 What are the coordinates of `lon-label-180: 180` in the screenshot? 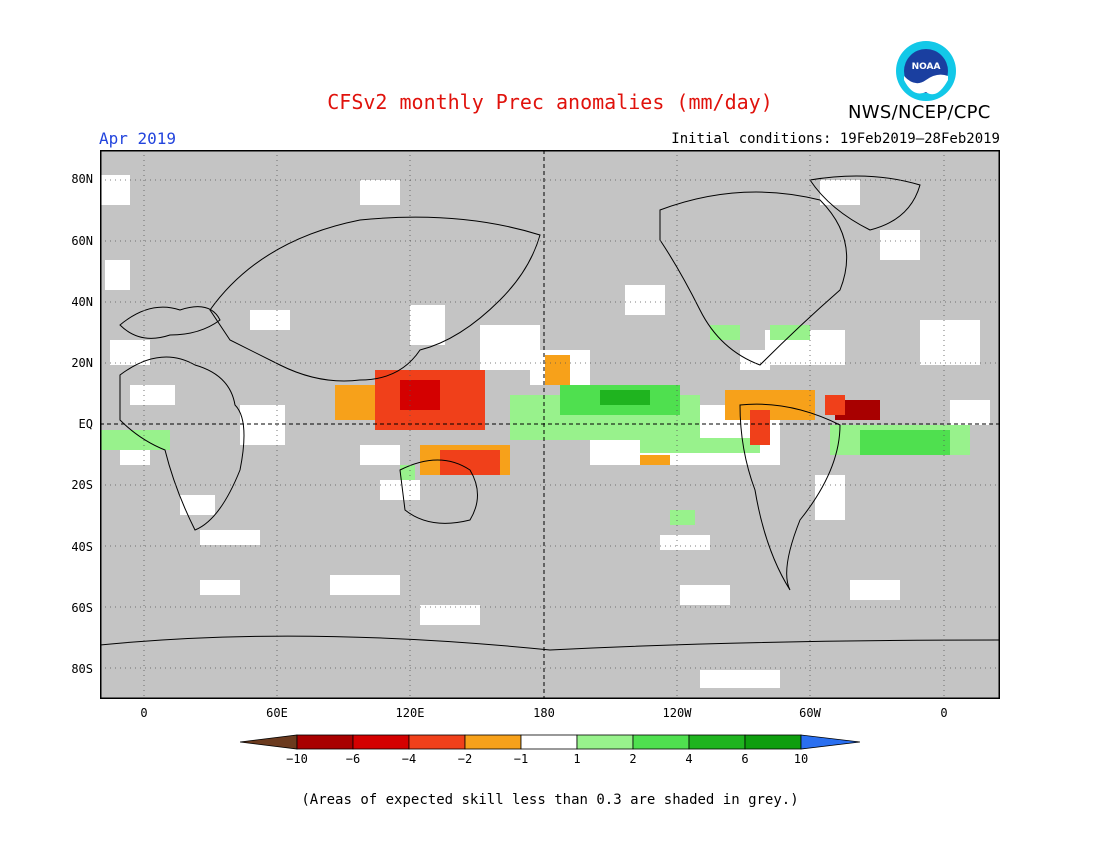 It's located at (544, 713).